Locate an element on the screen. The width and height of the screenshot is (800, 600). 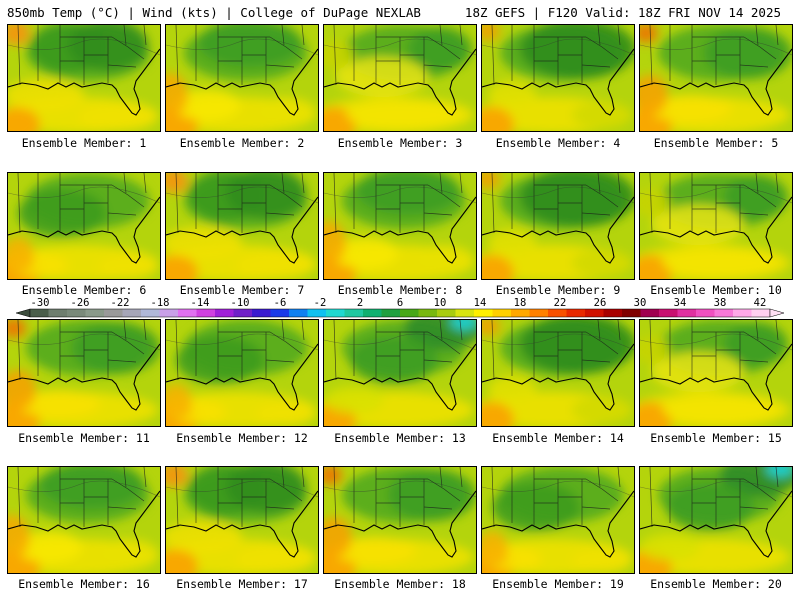
colorbar-right-arrow is located at coordinates (777, 313).